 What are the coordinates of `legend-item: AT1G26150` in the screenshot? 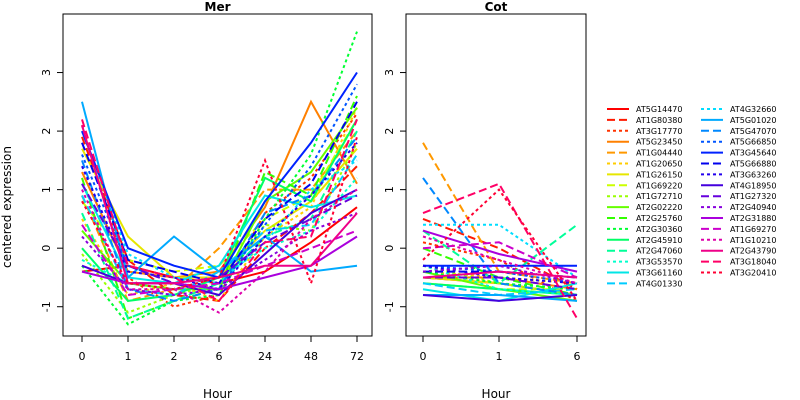 It's located at (644, 174).